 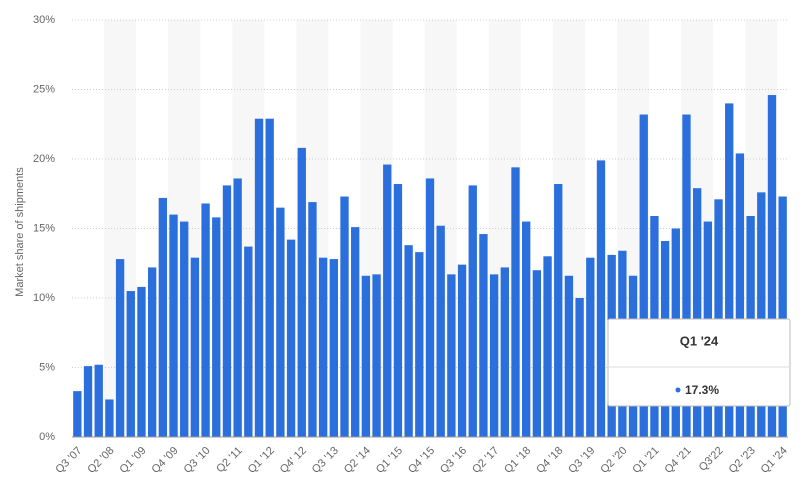 I want to click on x-tick-label: Q1 '24, so click(x=774, y=460).